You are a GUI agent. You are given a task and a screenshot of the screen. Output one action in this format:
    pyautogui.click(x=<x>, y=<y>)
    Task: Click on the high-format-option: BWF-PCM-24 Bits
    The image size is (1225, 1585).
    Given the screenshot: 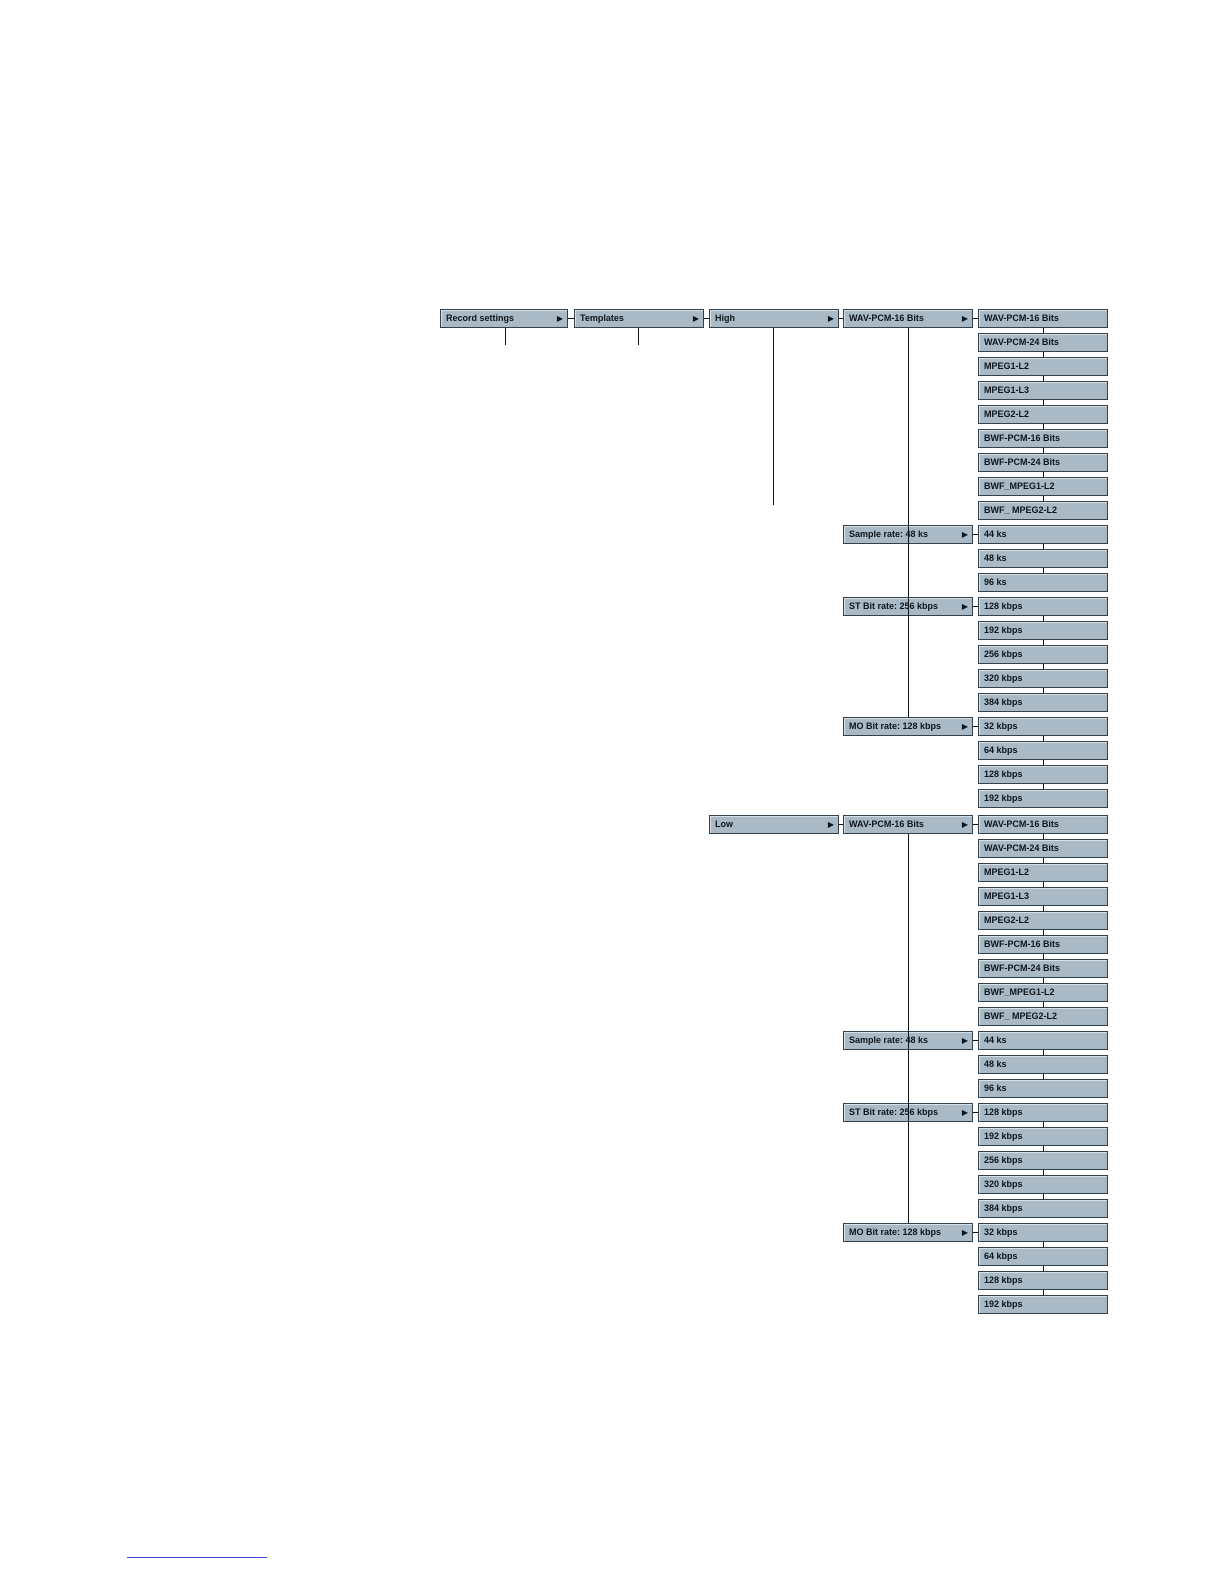 What is the action you would take?
    pyautogui.click(x=1043, y=462)
    